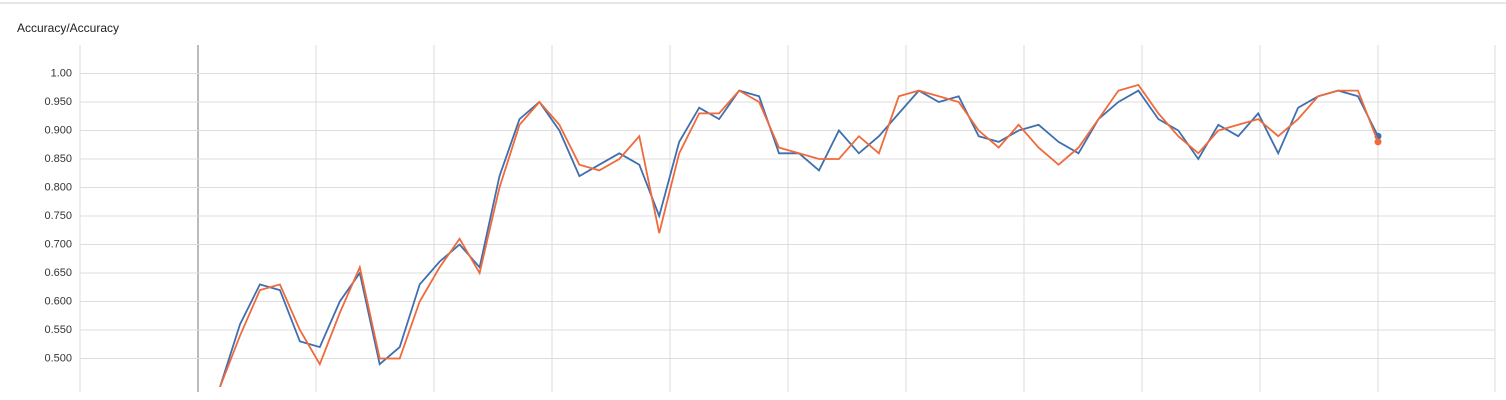  What do you see at coordinates (61, 73) in the screenshot?
I see `y-tick-label: 1.00` at bounding box center [61, 73].